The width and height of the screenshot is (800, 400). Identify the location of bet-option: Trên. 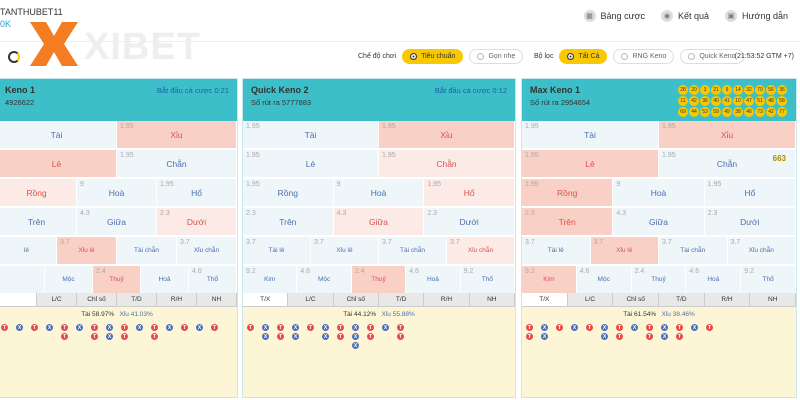
(38, 222).